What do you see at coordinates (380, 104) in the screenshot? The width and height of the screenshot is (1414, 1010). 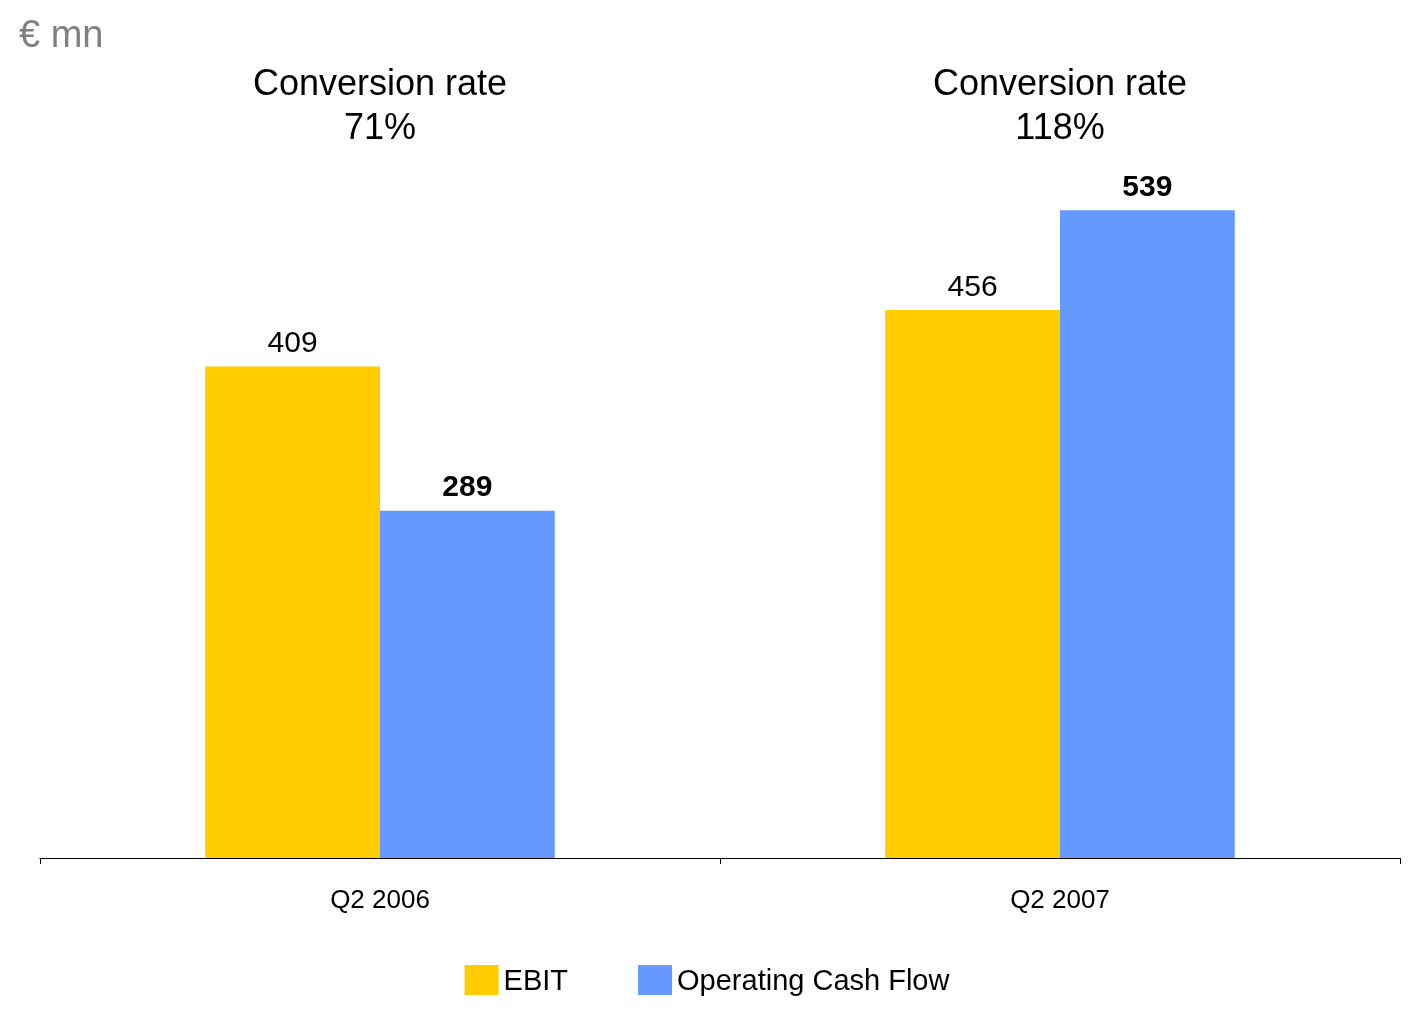 I see `text: Conversion rate 71%` at bounding box center [380, 104].